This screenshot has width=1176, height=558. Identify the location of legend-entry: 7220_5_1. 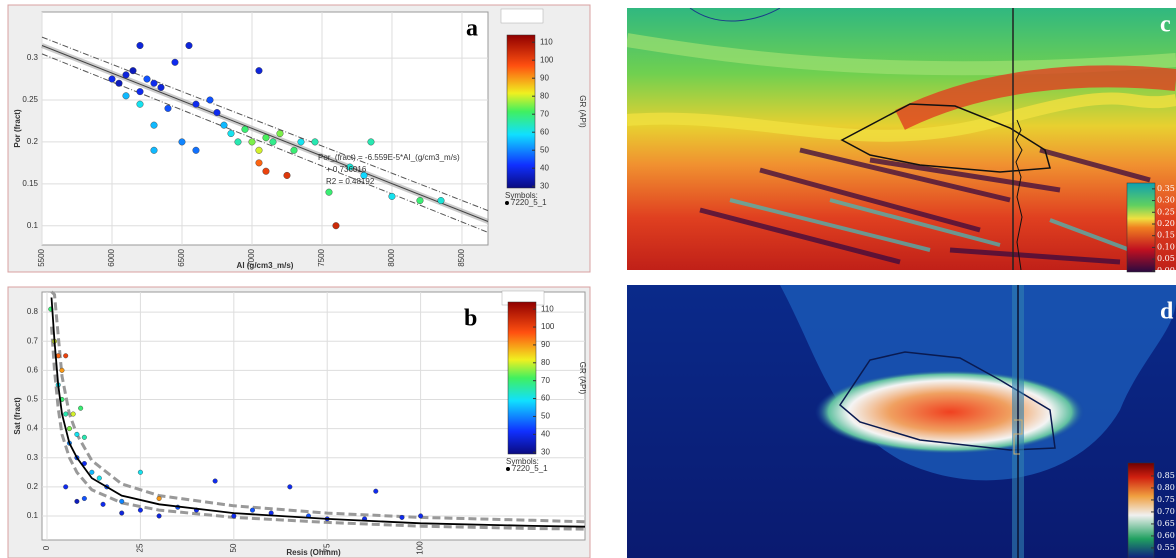
(529, 202).